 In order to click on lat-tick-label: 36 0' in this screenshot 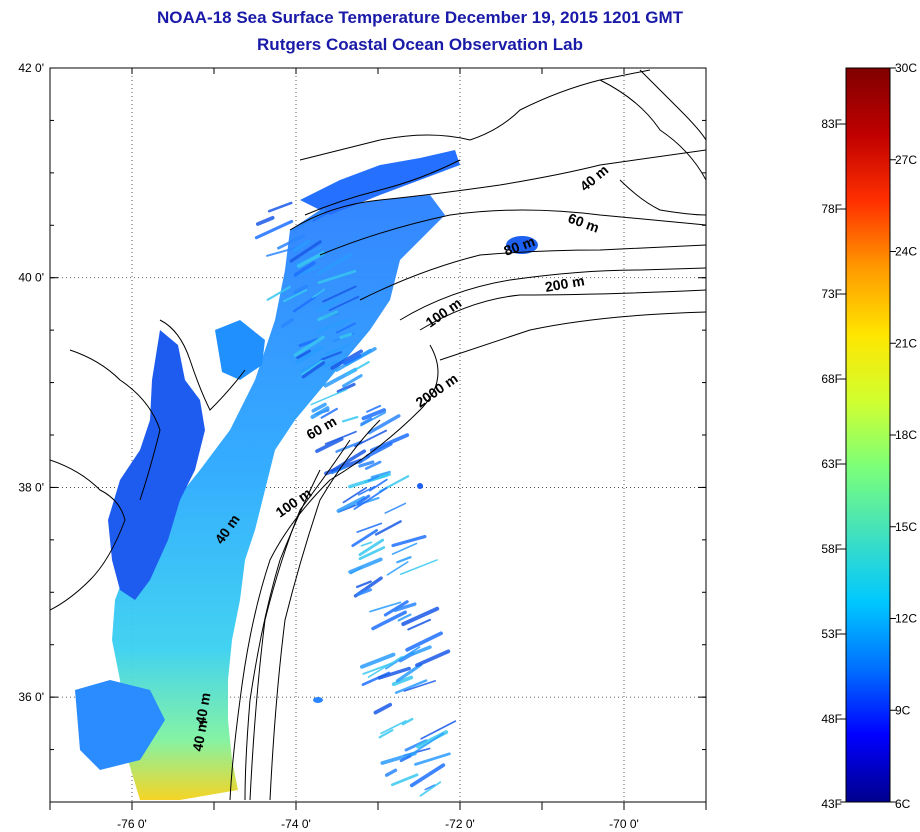, I will do `click(31, 697)`.